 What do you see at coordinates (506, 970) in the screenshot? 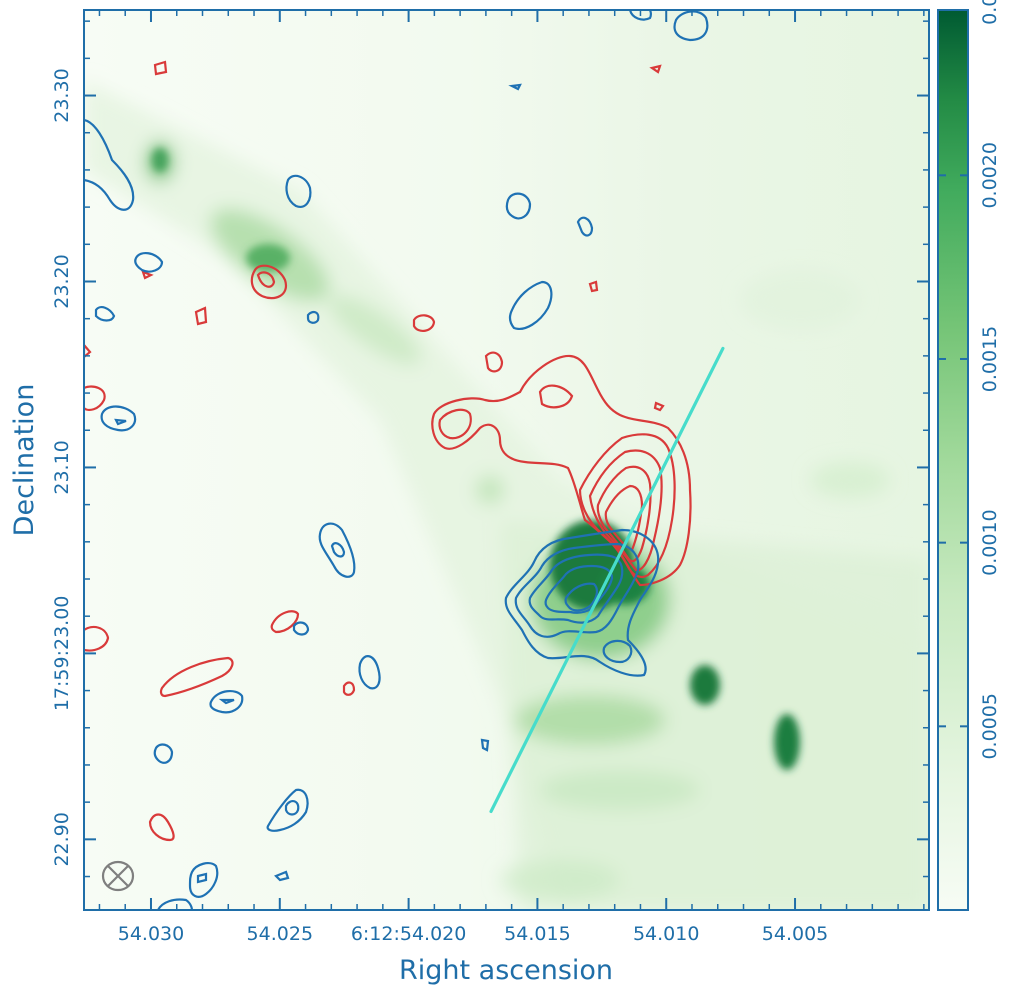
I see `x-axis-title: Right ascension` at bounding box center [506, 970].